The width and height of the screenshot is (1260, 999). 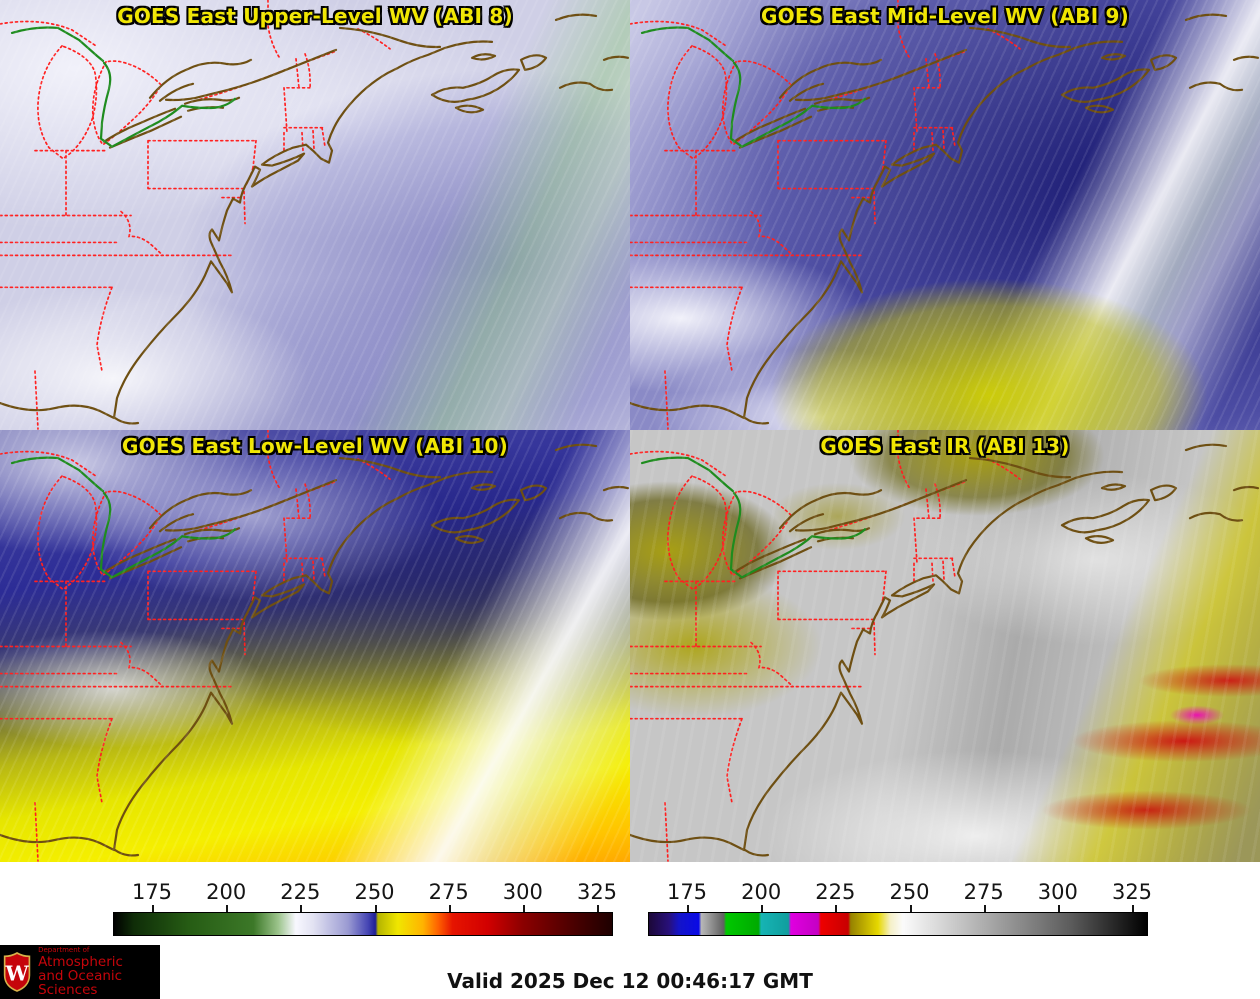 I want to click on logo-dept-label: Department of, so click(x=64, y=949).